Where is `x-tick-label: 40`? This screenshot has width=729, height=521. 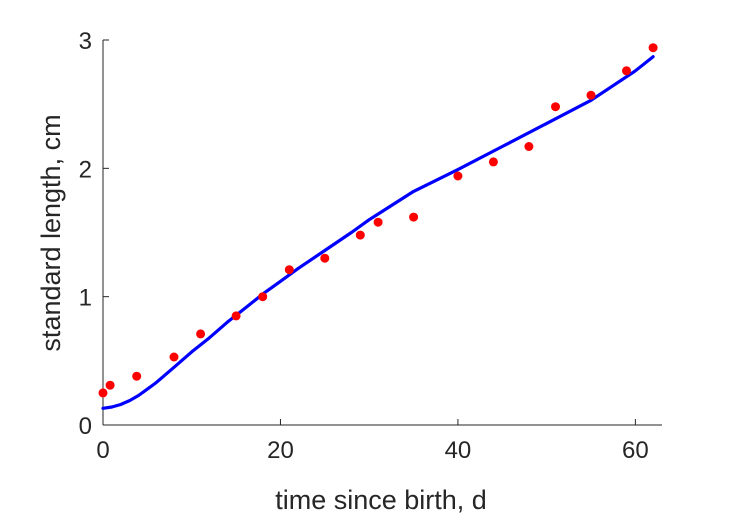
x-tick-label: 40 is located at coordinates (458, 450).